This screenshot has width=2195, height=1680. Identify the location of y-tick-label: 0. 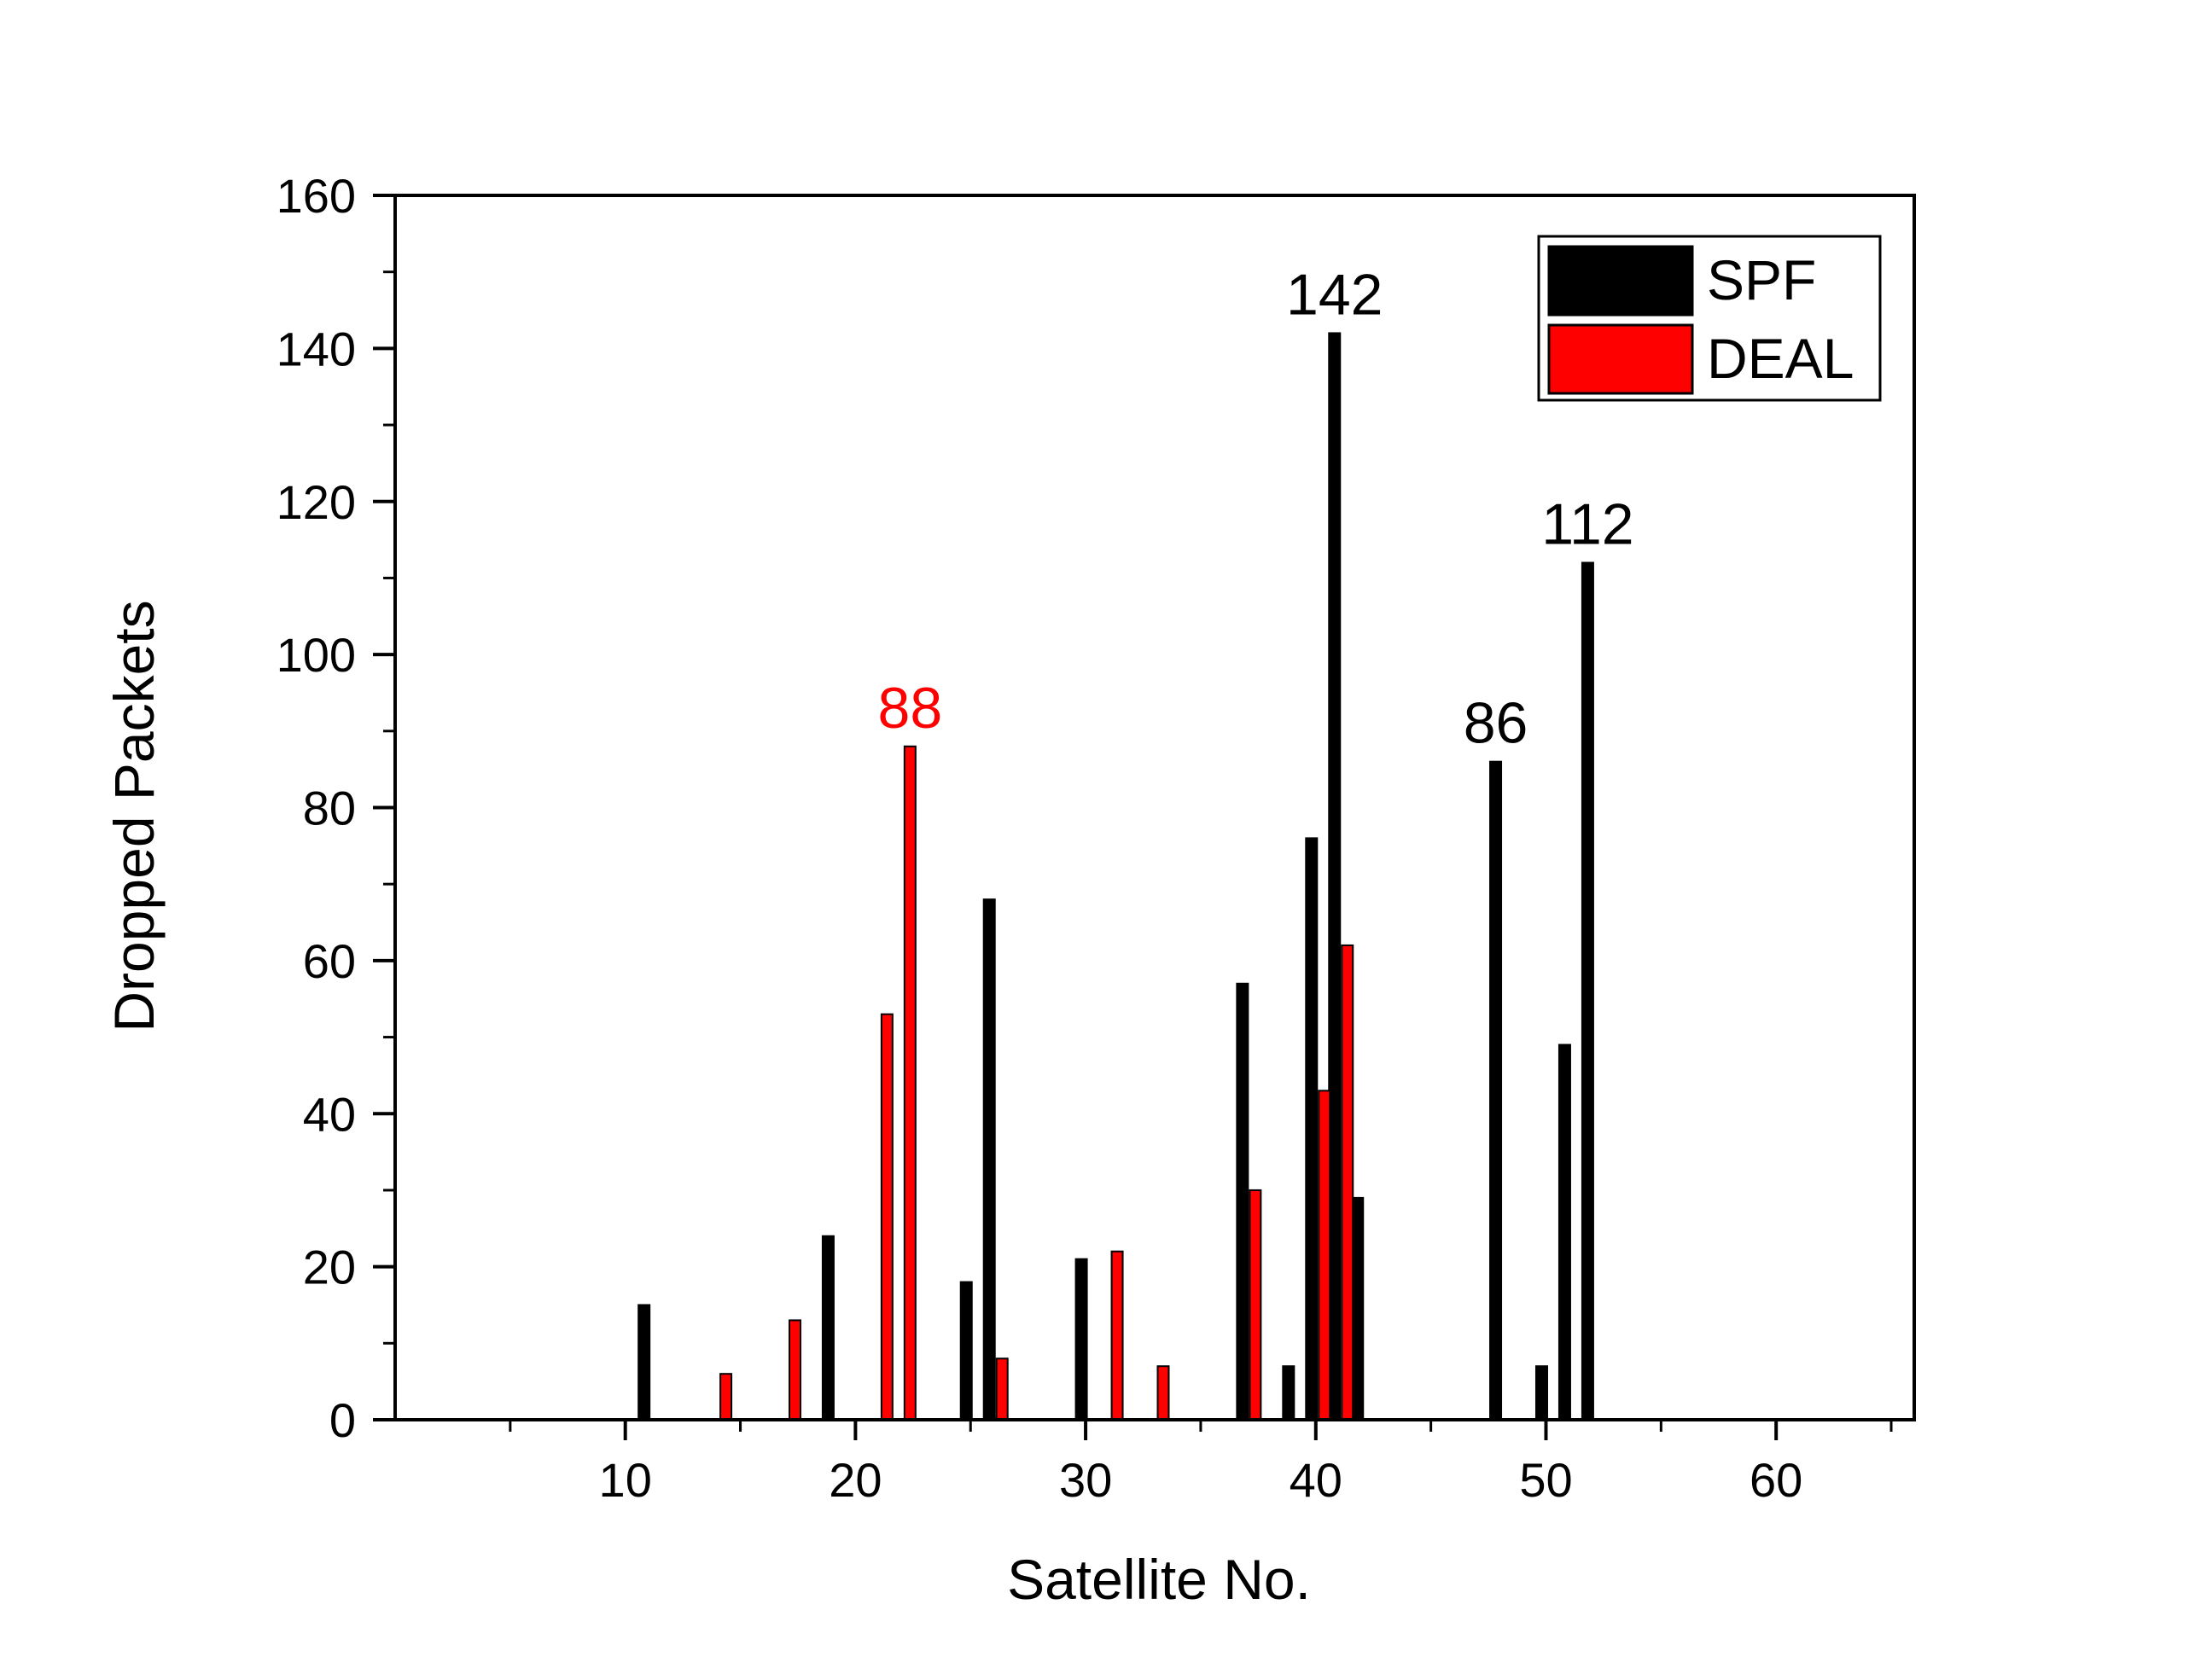
(342, 1420).